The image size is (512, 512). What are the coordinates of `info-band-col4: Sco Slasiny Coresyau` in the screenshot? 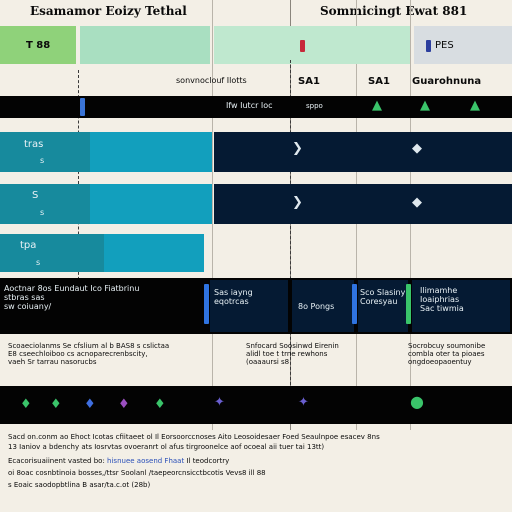 It's located at (382, 297).